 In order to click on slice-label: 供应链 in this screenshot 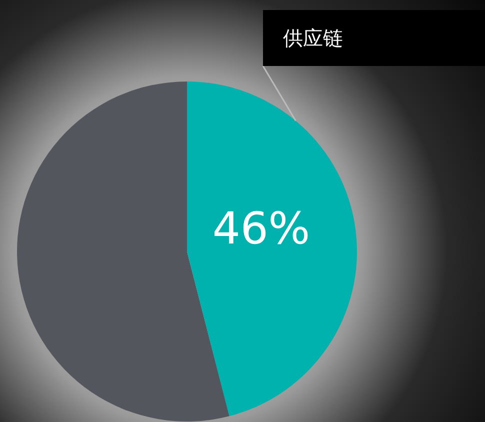, I will do `click(313, 38)`.